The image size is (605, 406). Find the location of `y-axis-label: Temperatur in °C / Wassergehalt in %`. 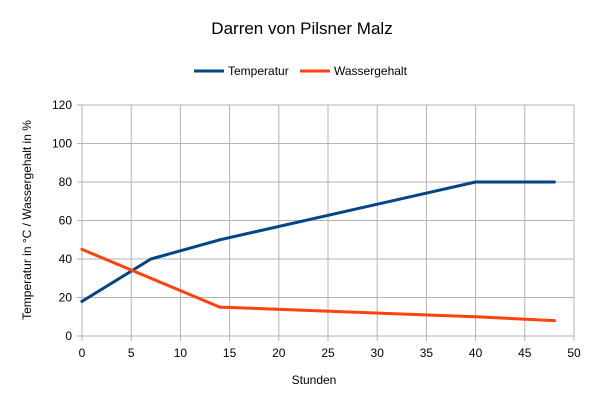

y-axis-label: Temperatur in °C / Wassergehalt in % is located at coordinates (27, 220).